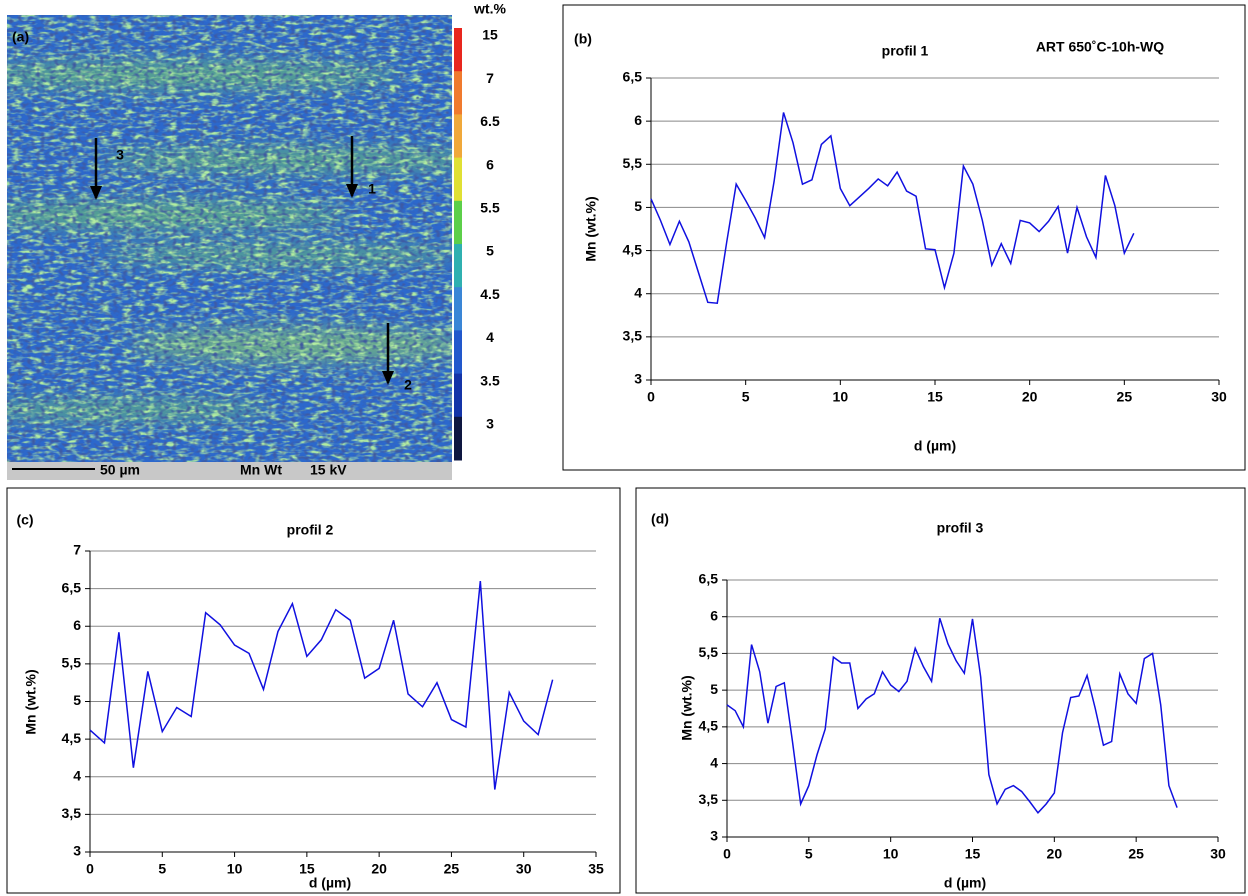  Describe the element at coordinates (660, 519) in the screenshot. I see `panel-label: (d)` at that location.